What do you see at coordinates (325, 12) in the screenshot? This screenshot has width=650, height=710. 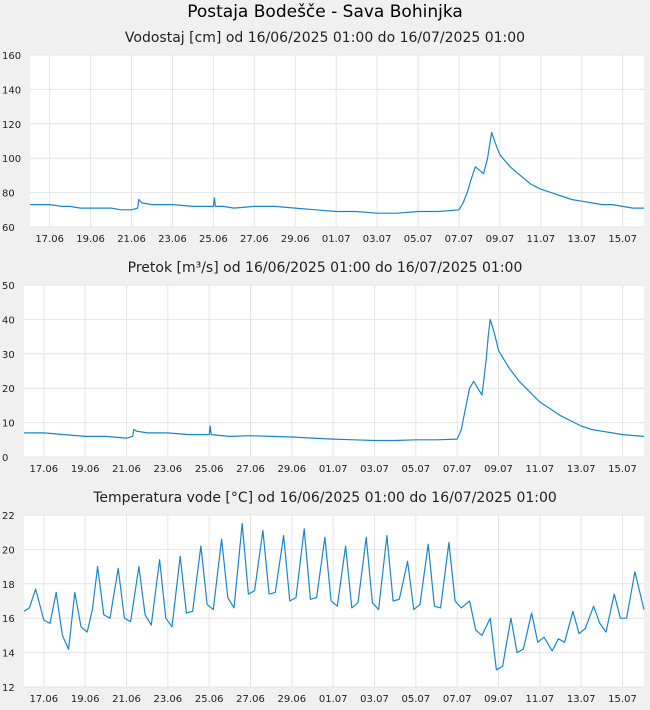 I see `page-title: Postaja Bodešče - Sava Bohinjka` at bounding box center [325, 12].